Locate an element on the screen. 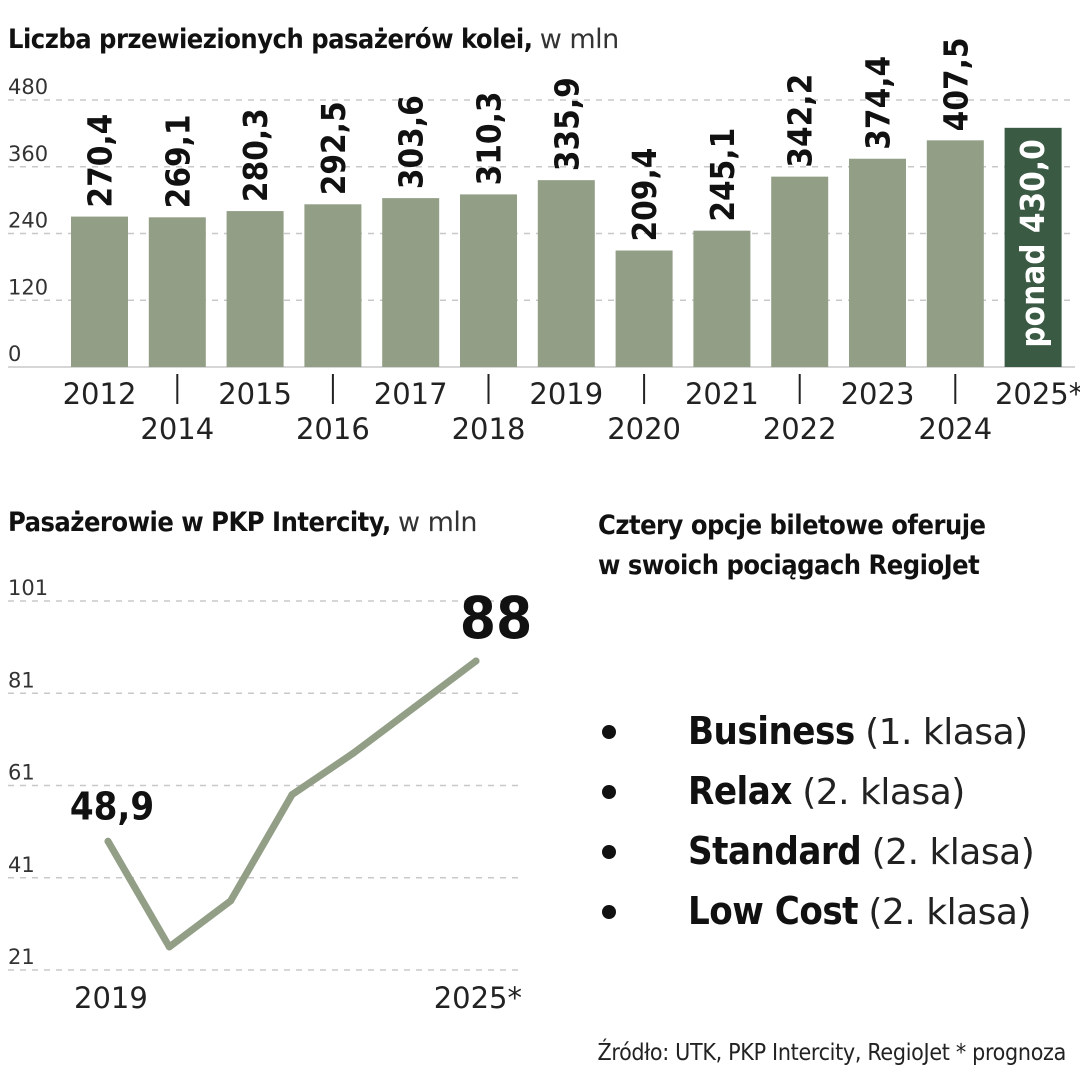  bar-value-label: 269,1 is located at coordinates (177, 161).